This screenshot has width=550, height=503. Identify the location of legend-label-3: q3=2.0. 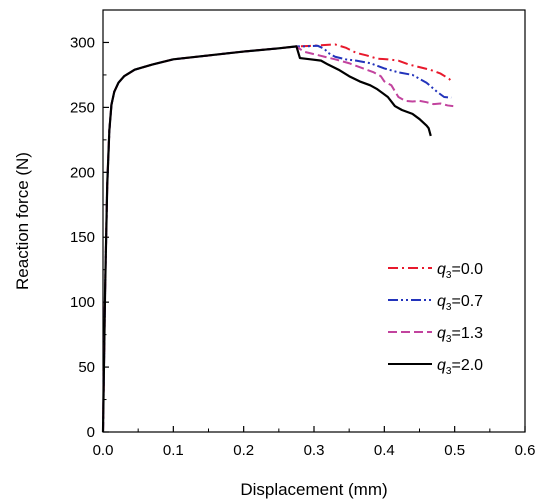
(460, 367).